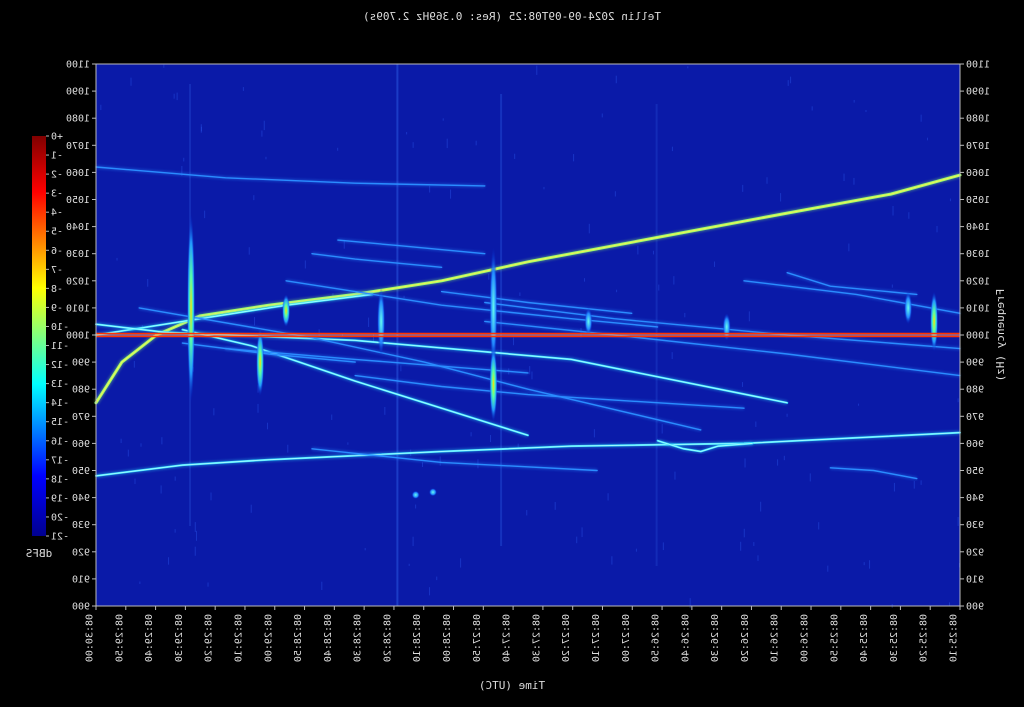 The width and height of the screenshot is (1024, 707). I want to click on x-tick-label: 08:29:30, so click(179, 638).